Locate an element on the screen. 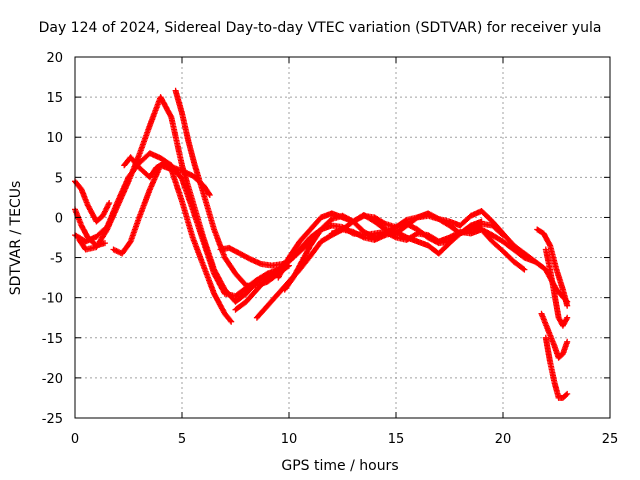  y-tick-label: 0 is located at coordinates (59, 218).